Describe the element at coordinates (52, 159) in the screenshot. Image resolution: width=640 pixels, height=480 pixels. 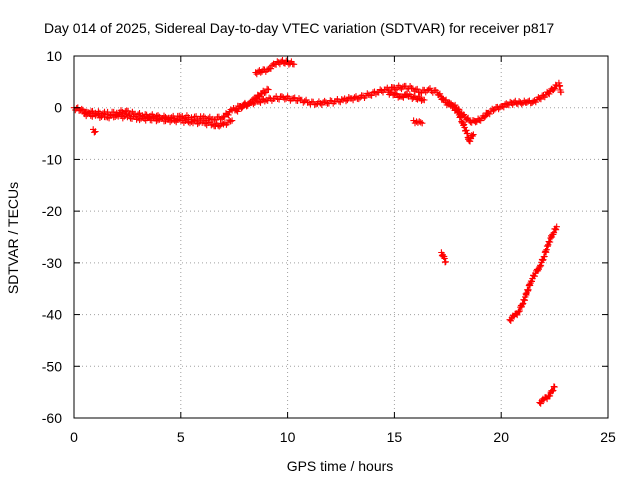
I see `y-tick-label: -10` at that location.